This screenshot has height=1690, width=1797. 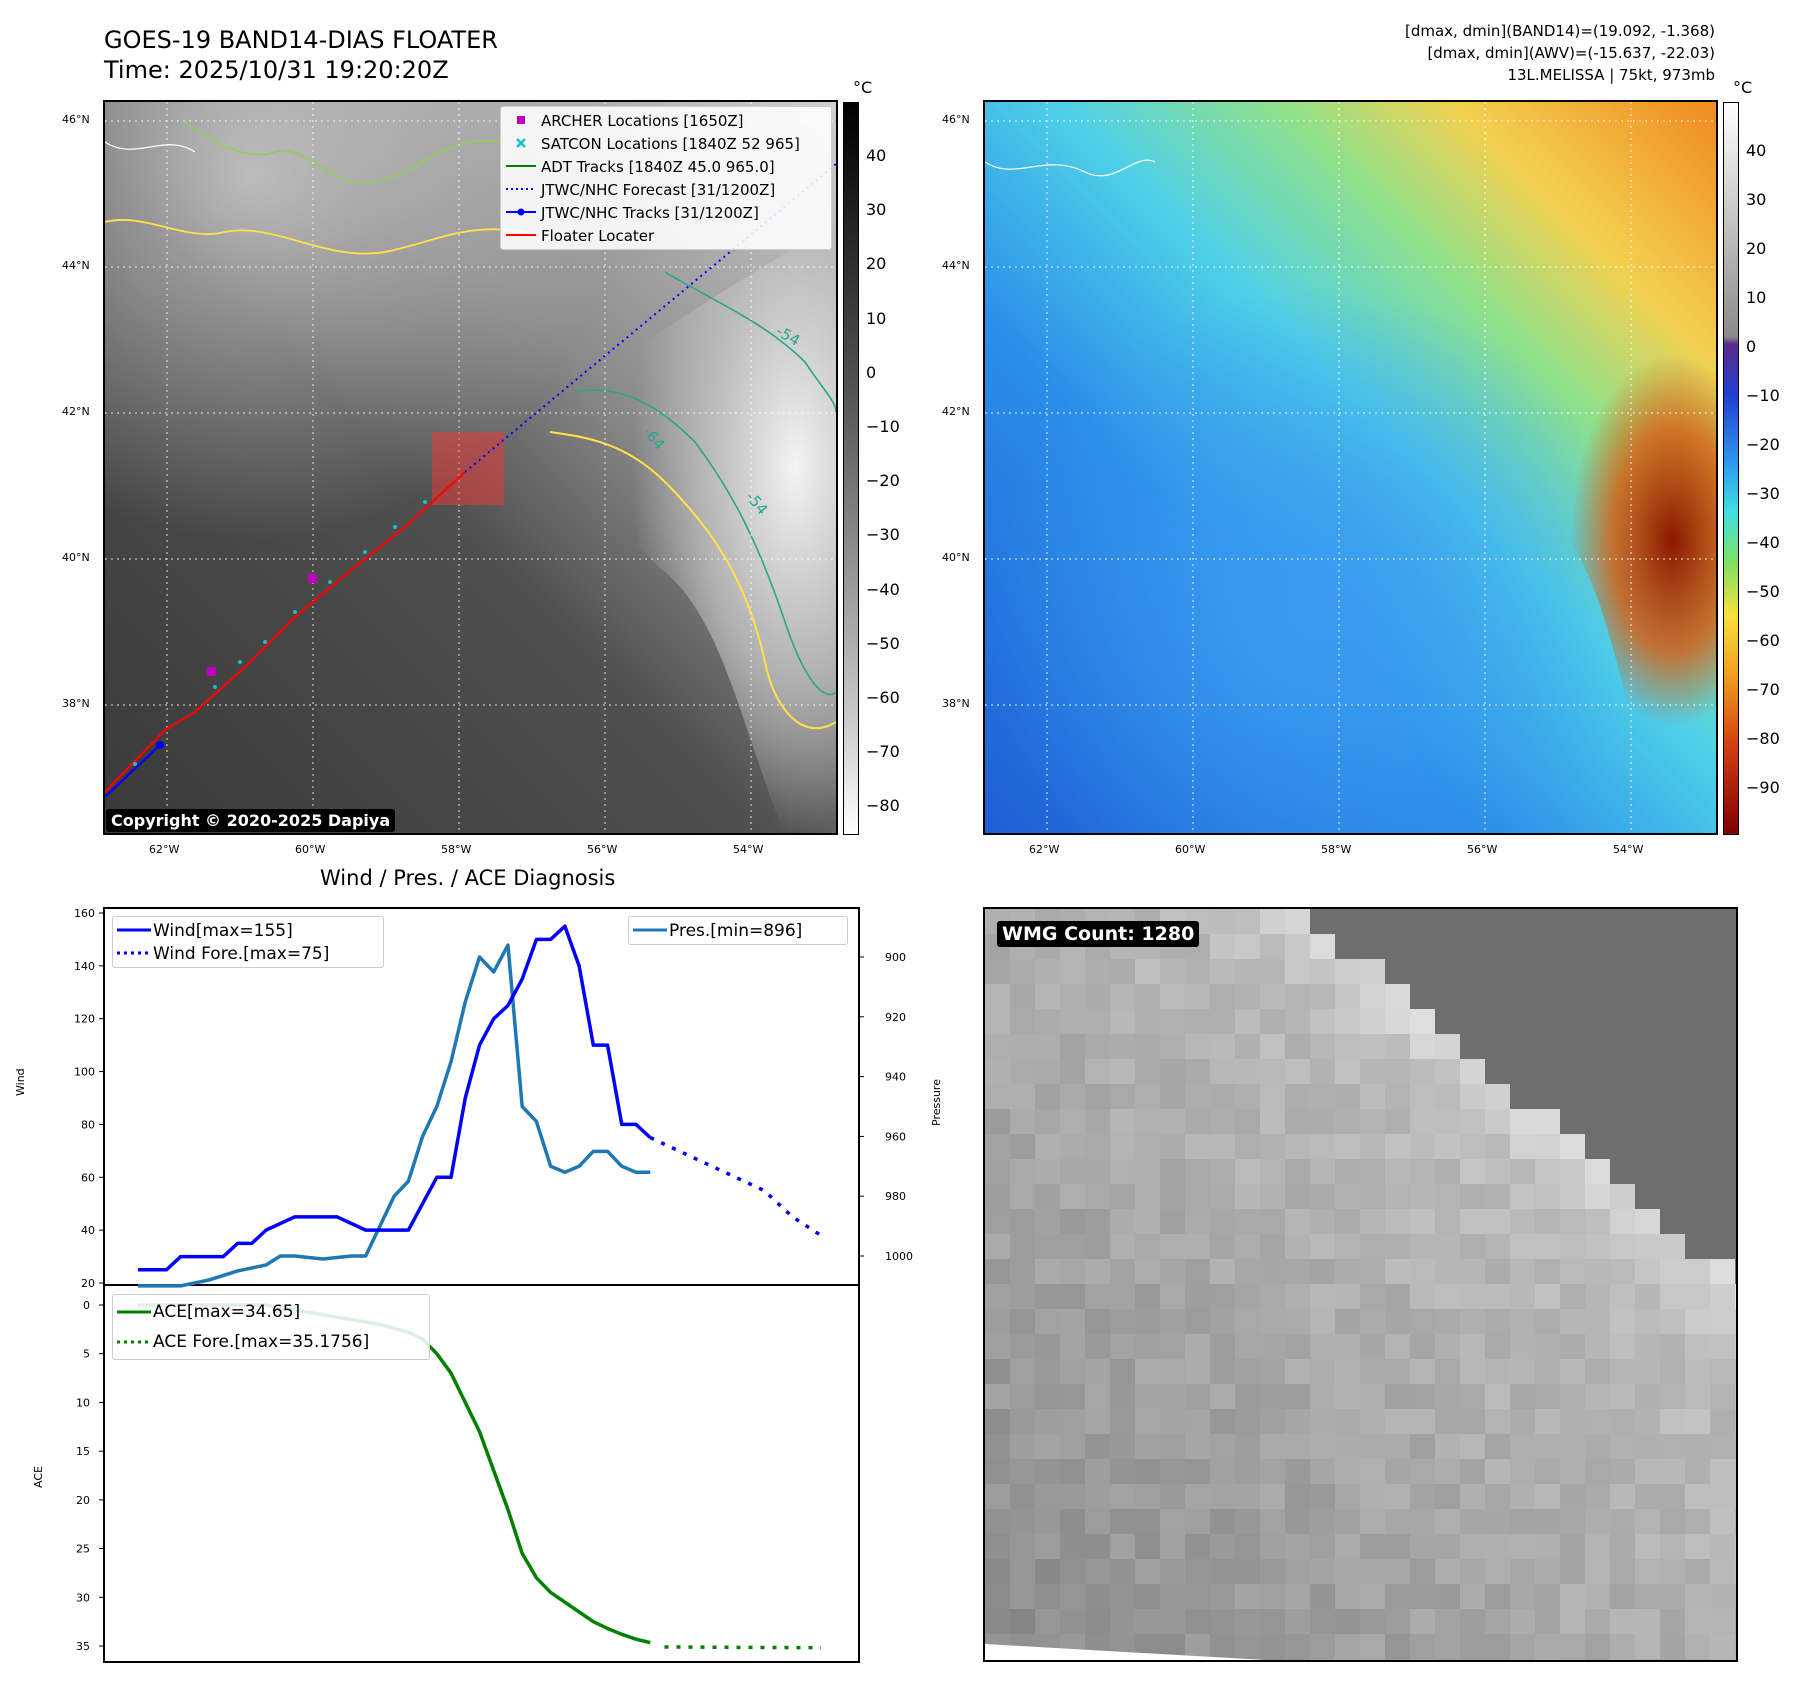 I want to click on floater-locater-box, so click(x=468, y=468).